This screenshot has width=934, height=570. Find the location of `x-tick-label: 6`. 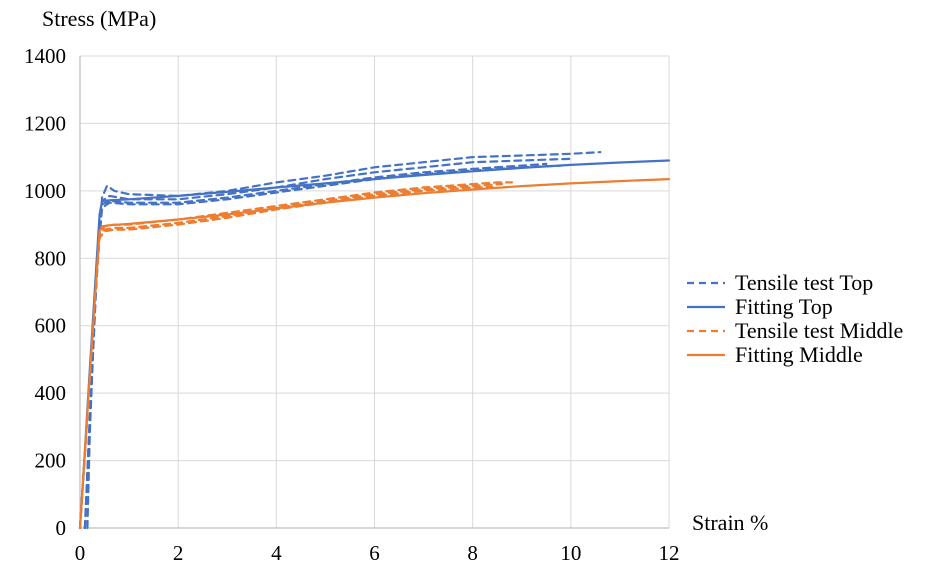

x-tick-label: 6 is located at coordinates (374, 553).